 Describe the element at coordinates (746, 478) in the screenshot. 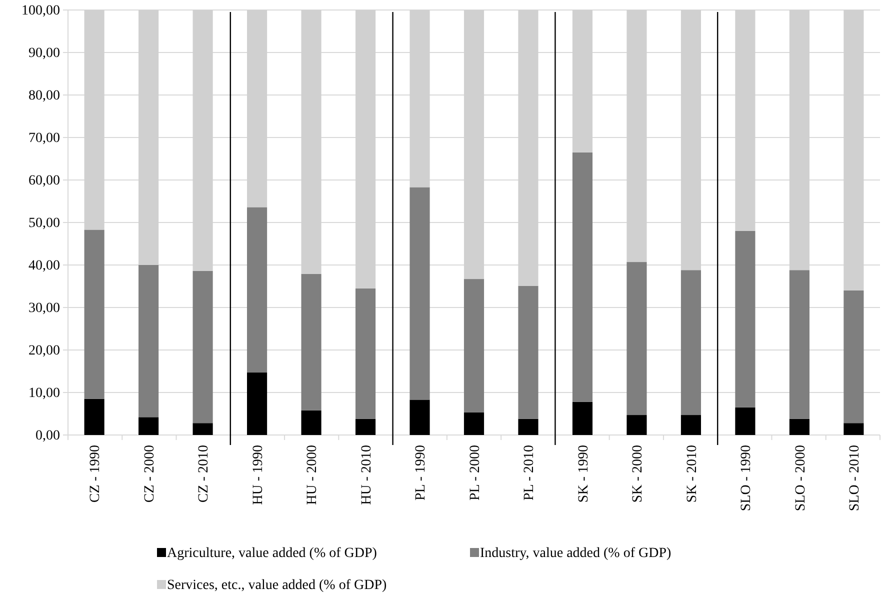

I see `x-tick-label: SLO - 1990` at that location.